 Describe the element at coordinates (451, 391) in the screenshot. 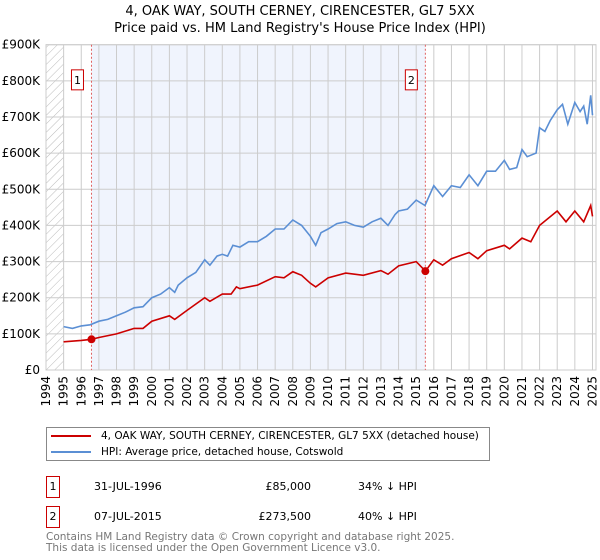

I see `x-tick-label: 2017` at that location.